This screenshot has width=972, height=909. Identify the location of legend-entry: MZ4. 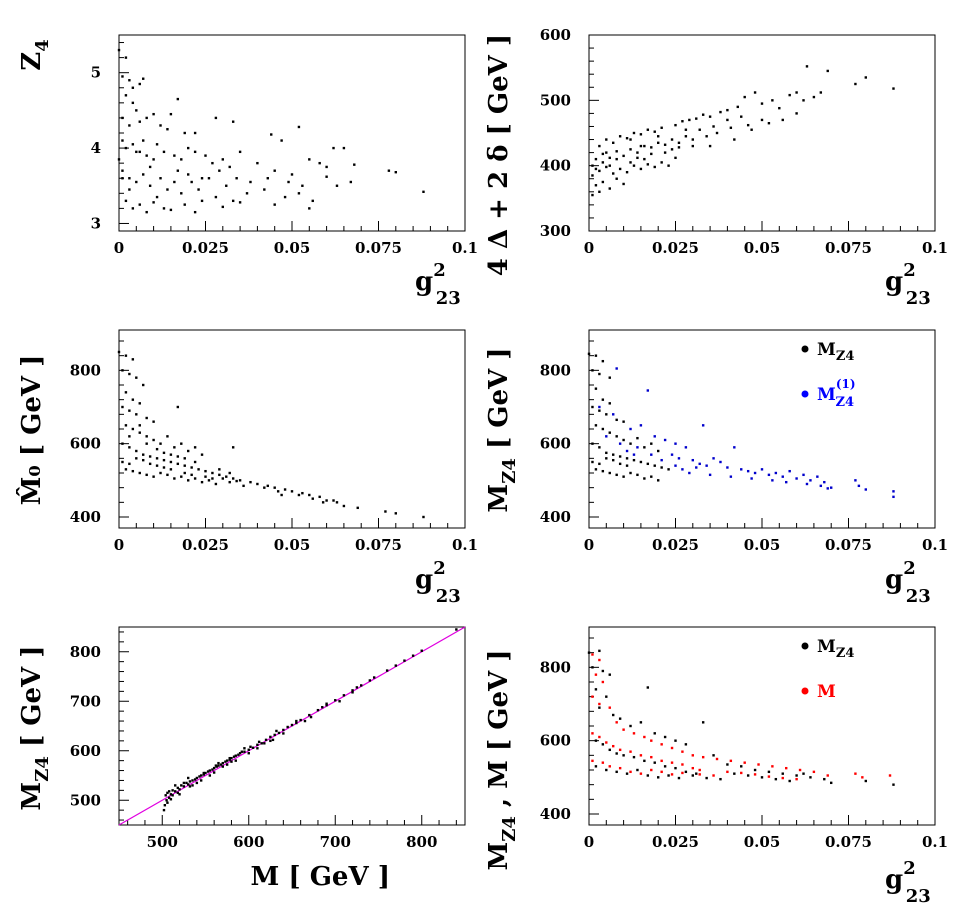
(835, 352).